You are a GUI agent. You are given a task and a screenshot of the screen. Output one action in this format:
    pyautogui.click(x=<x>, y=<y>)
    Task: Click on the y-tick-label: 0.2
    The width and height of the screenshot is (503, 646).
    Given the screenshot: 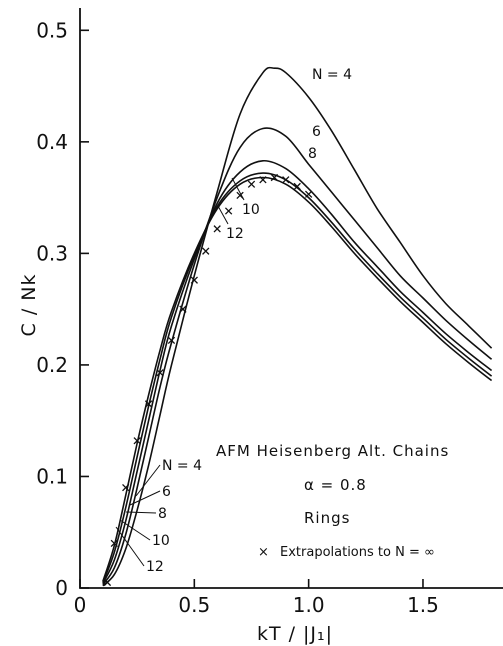 What is the action you would take?
    pyautogui.click(x=52, y=365)
    